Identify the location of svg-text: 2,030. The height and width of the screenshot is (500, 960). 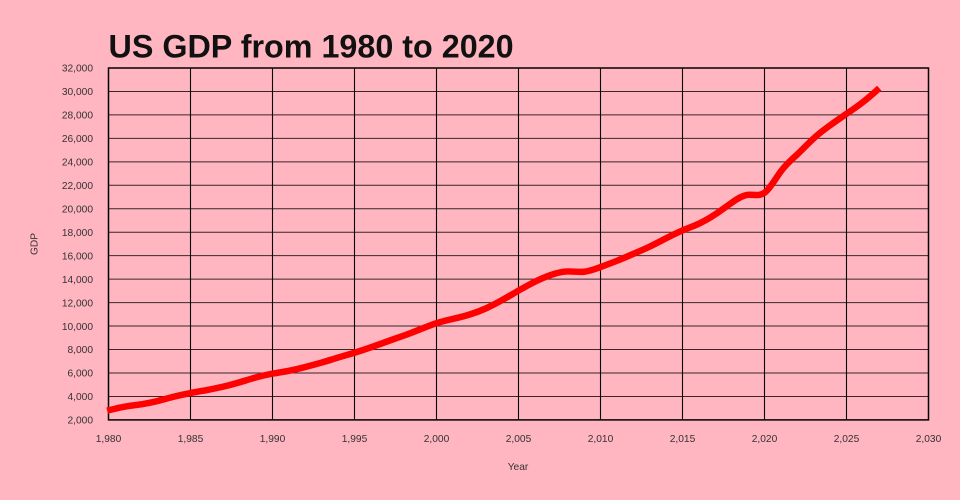
(929, 439).